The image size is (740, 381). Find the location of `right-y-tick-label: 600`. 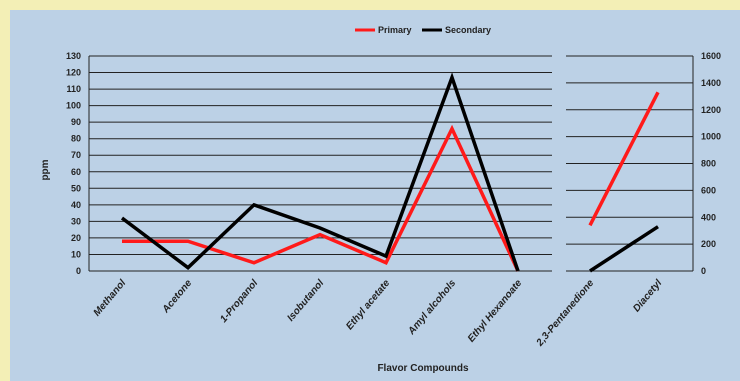

right-y-tick-label: 600 is located at coordinates (708, 190).